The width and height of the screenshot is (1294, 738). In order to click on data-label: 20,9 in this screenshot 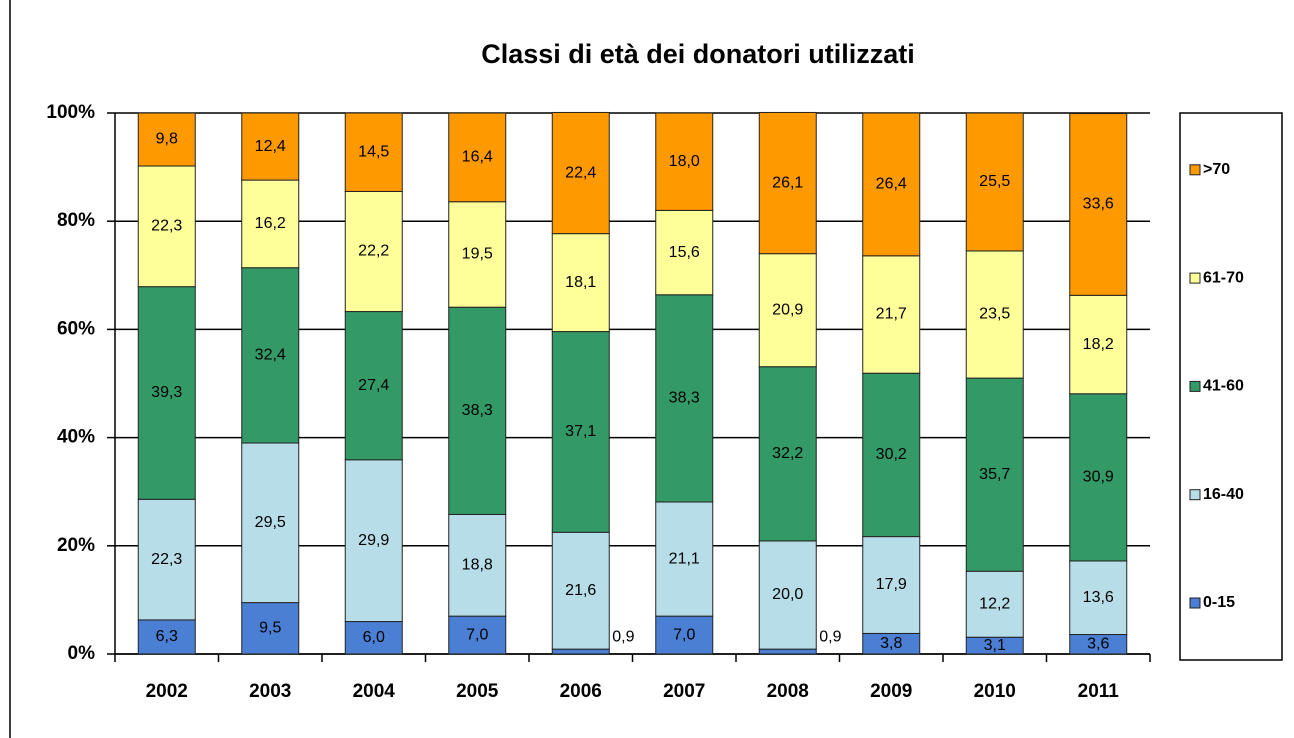, I will do `click(787, 309)`.